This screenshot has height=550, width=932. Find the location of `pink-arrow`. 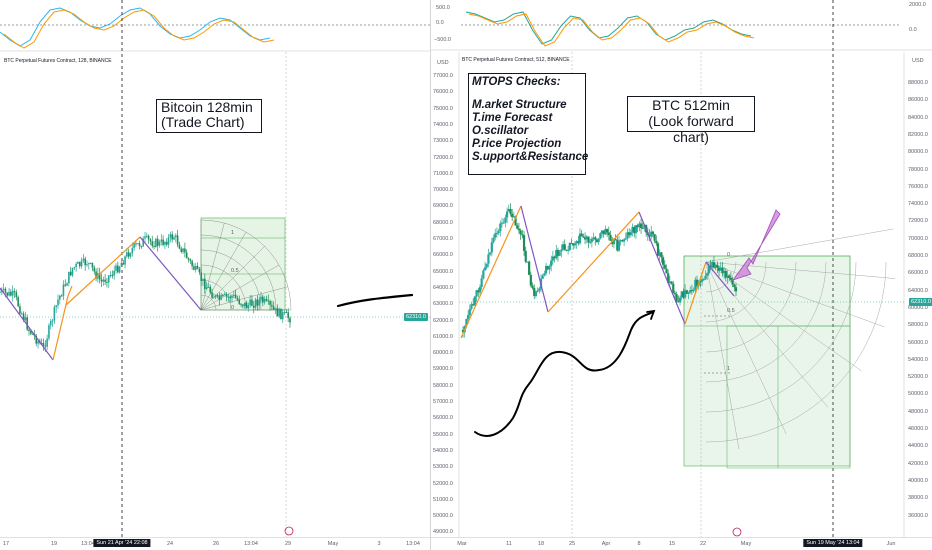

pink-arrow is located at coordinates (756, 245).